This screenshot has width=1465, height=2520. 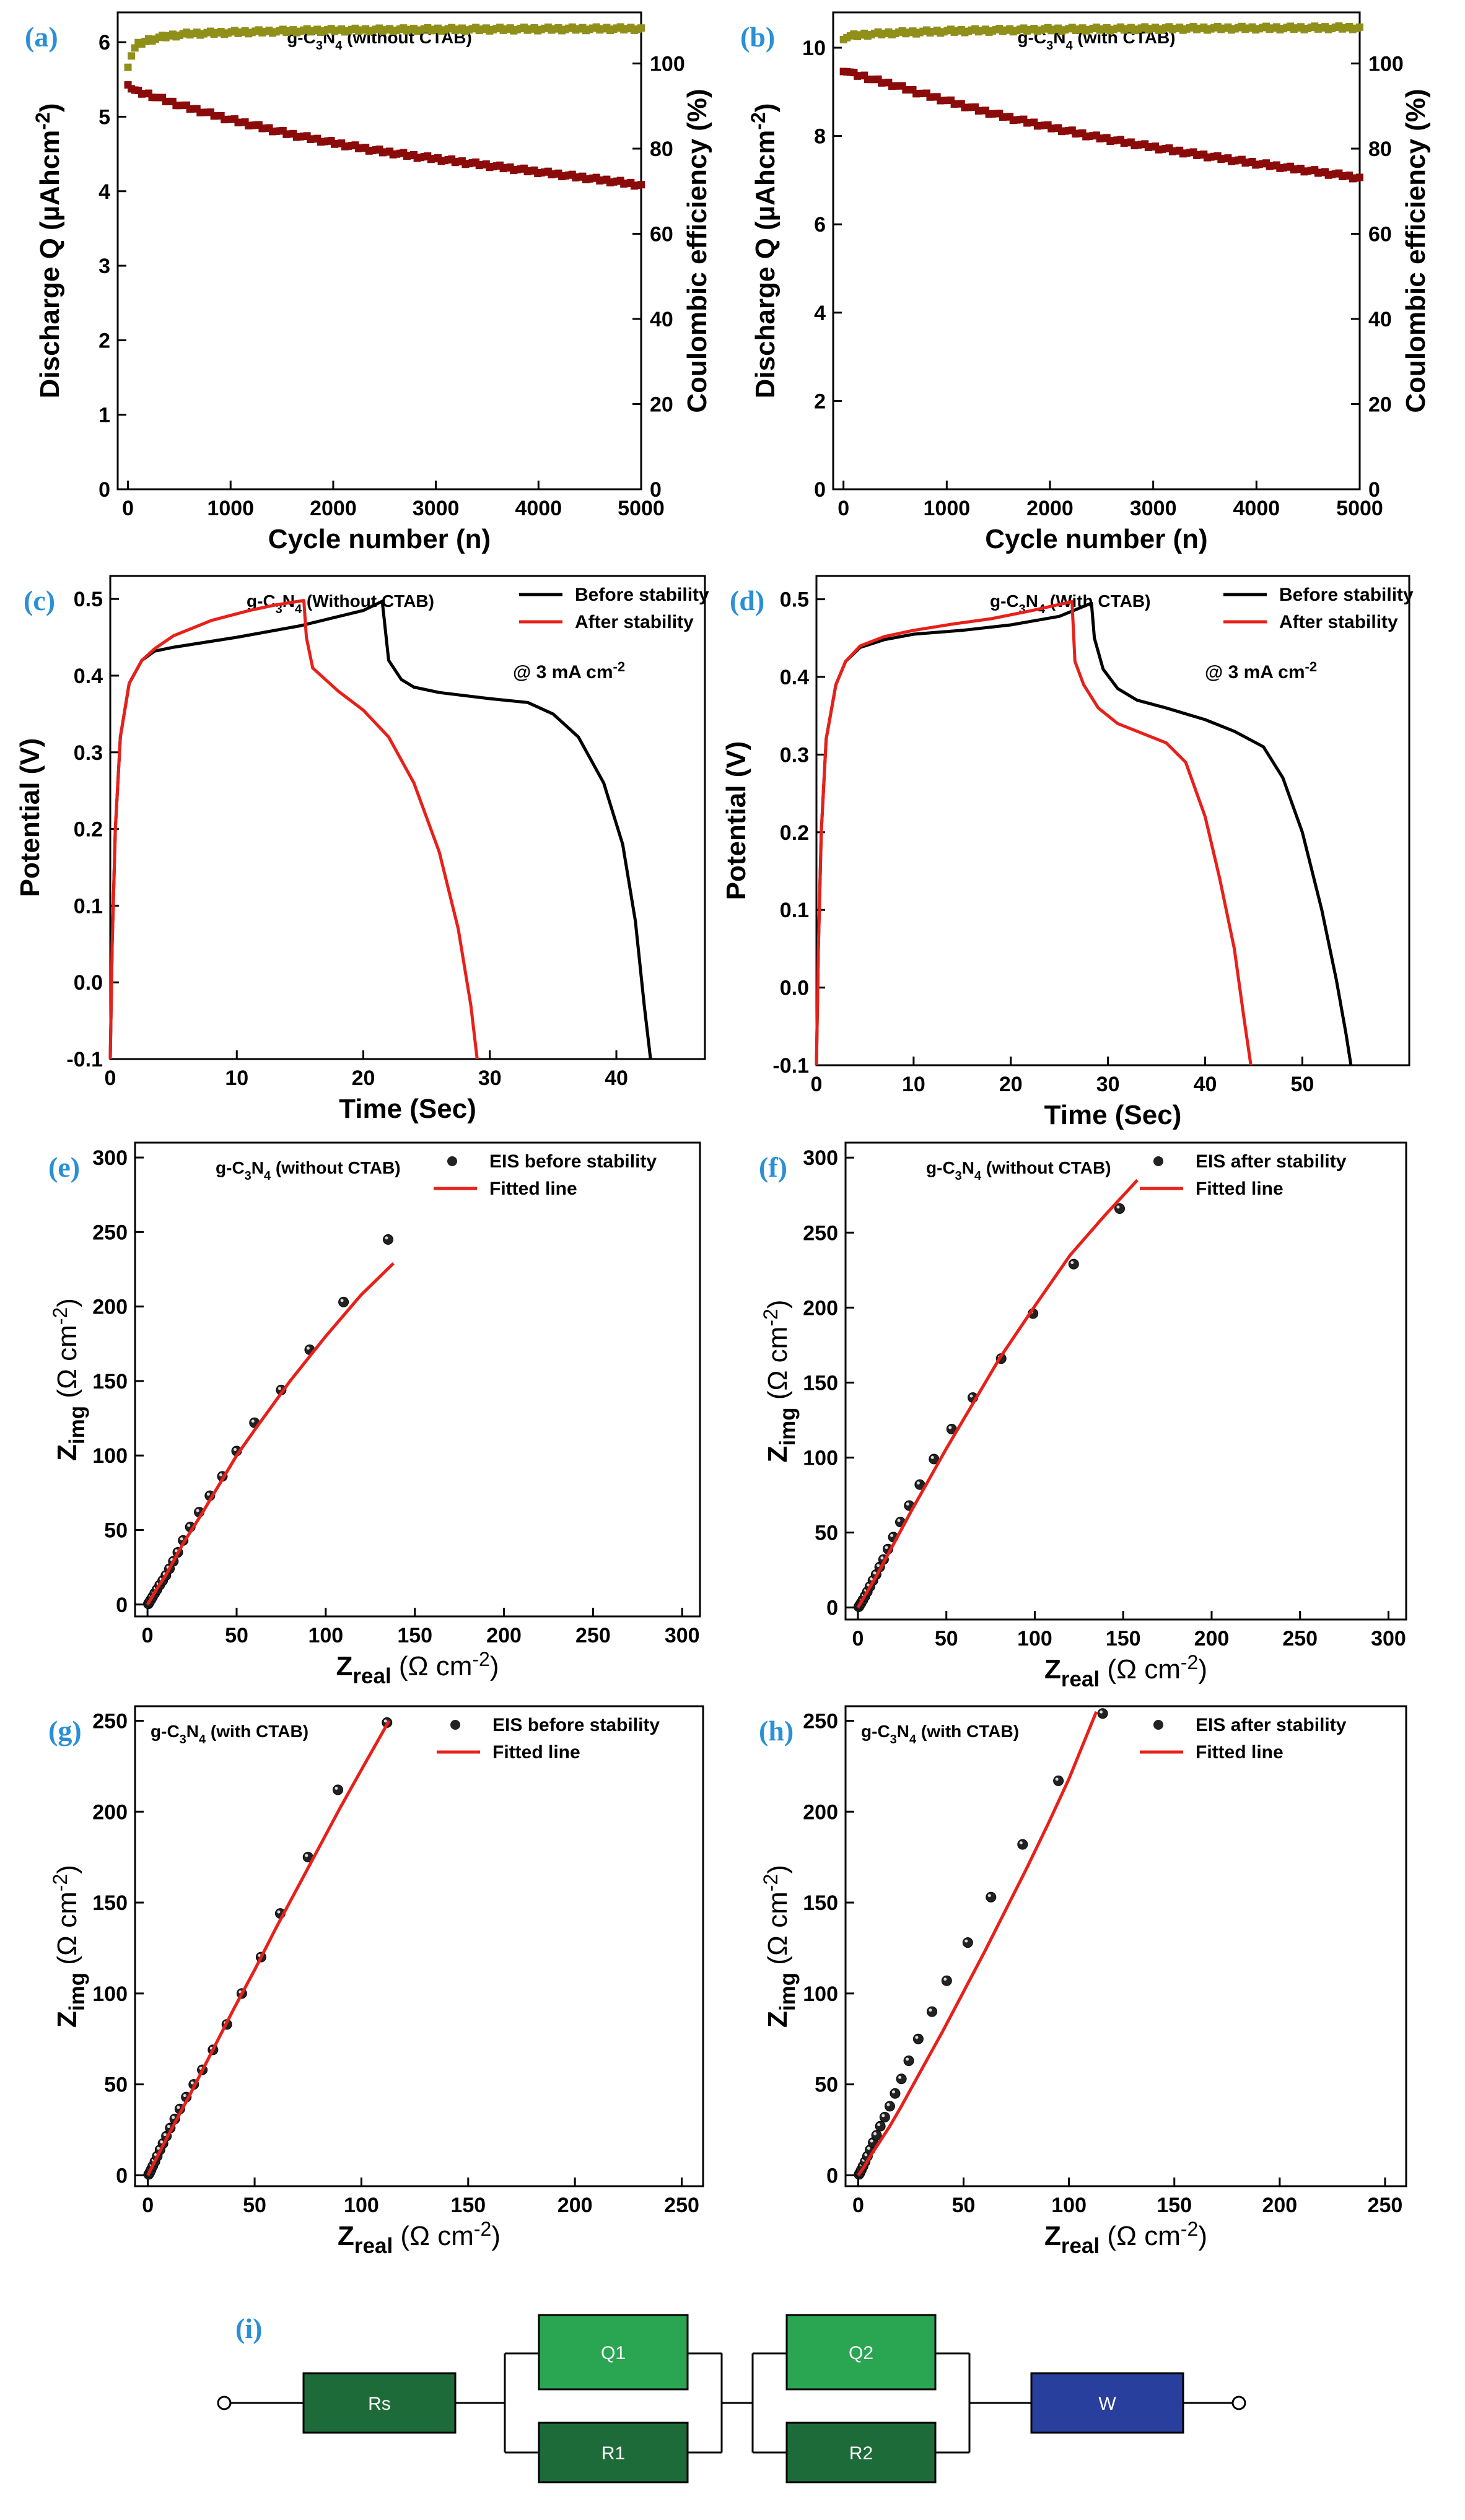 I want to click on series-line, so click(x=977, y=1943).